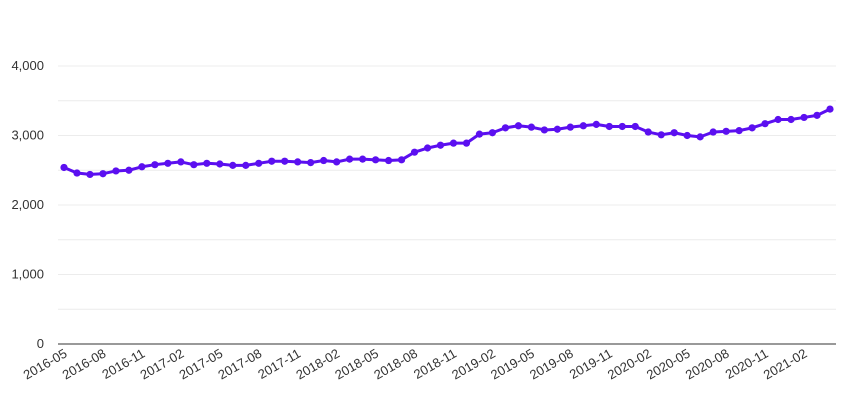 This screenshot has width=862, height=408. What do you see at coordinates (356, 364) in the screenshot?
I see `x-tick-label: 2018-05` at bounding box center [356, 364].